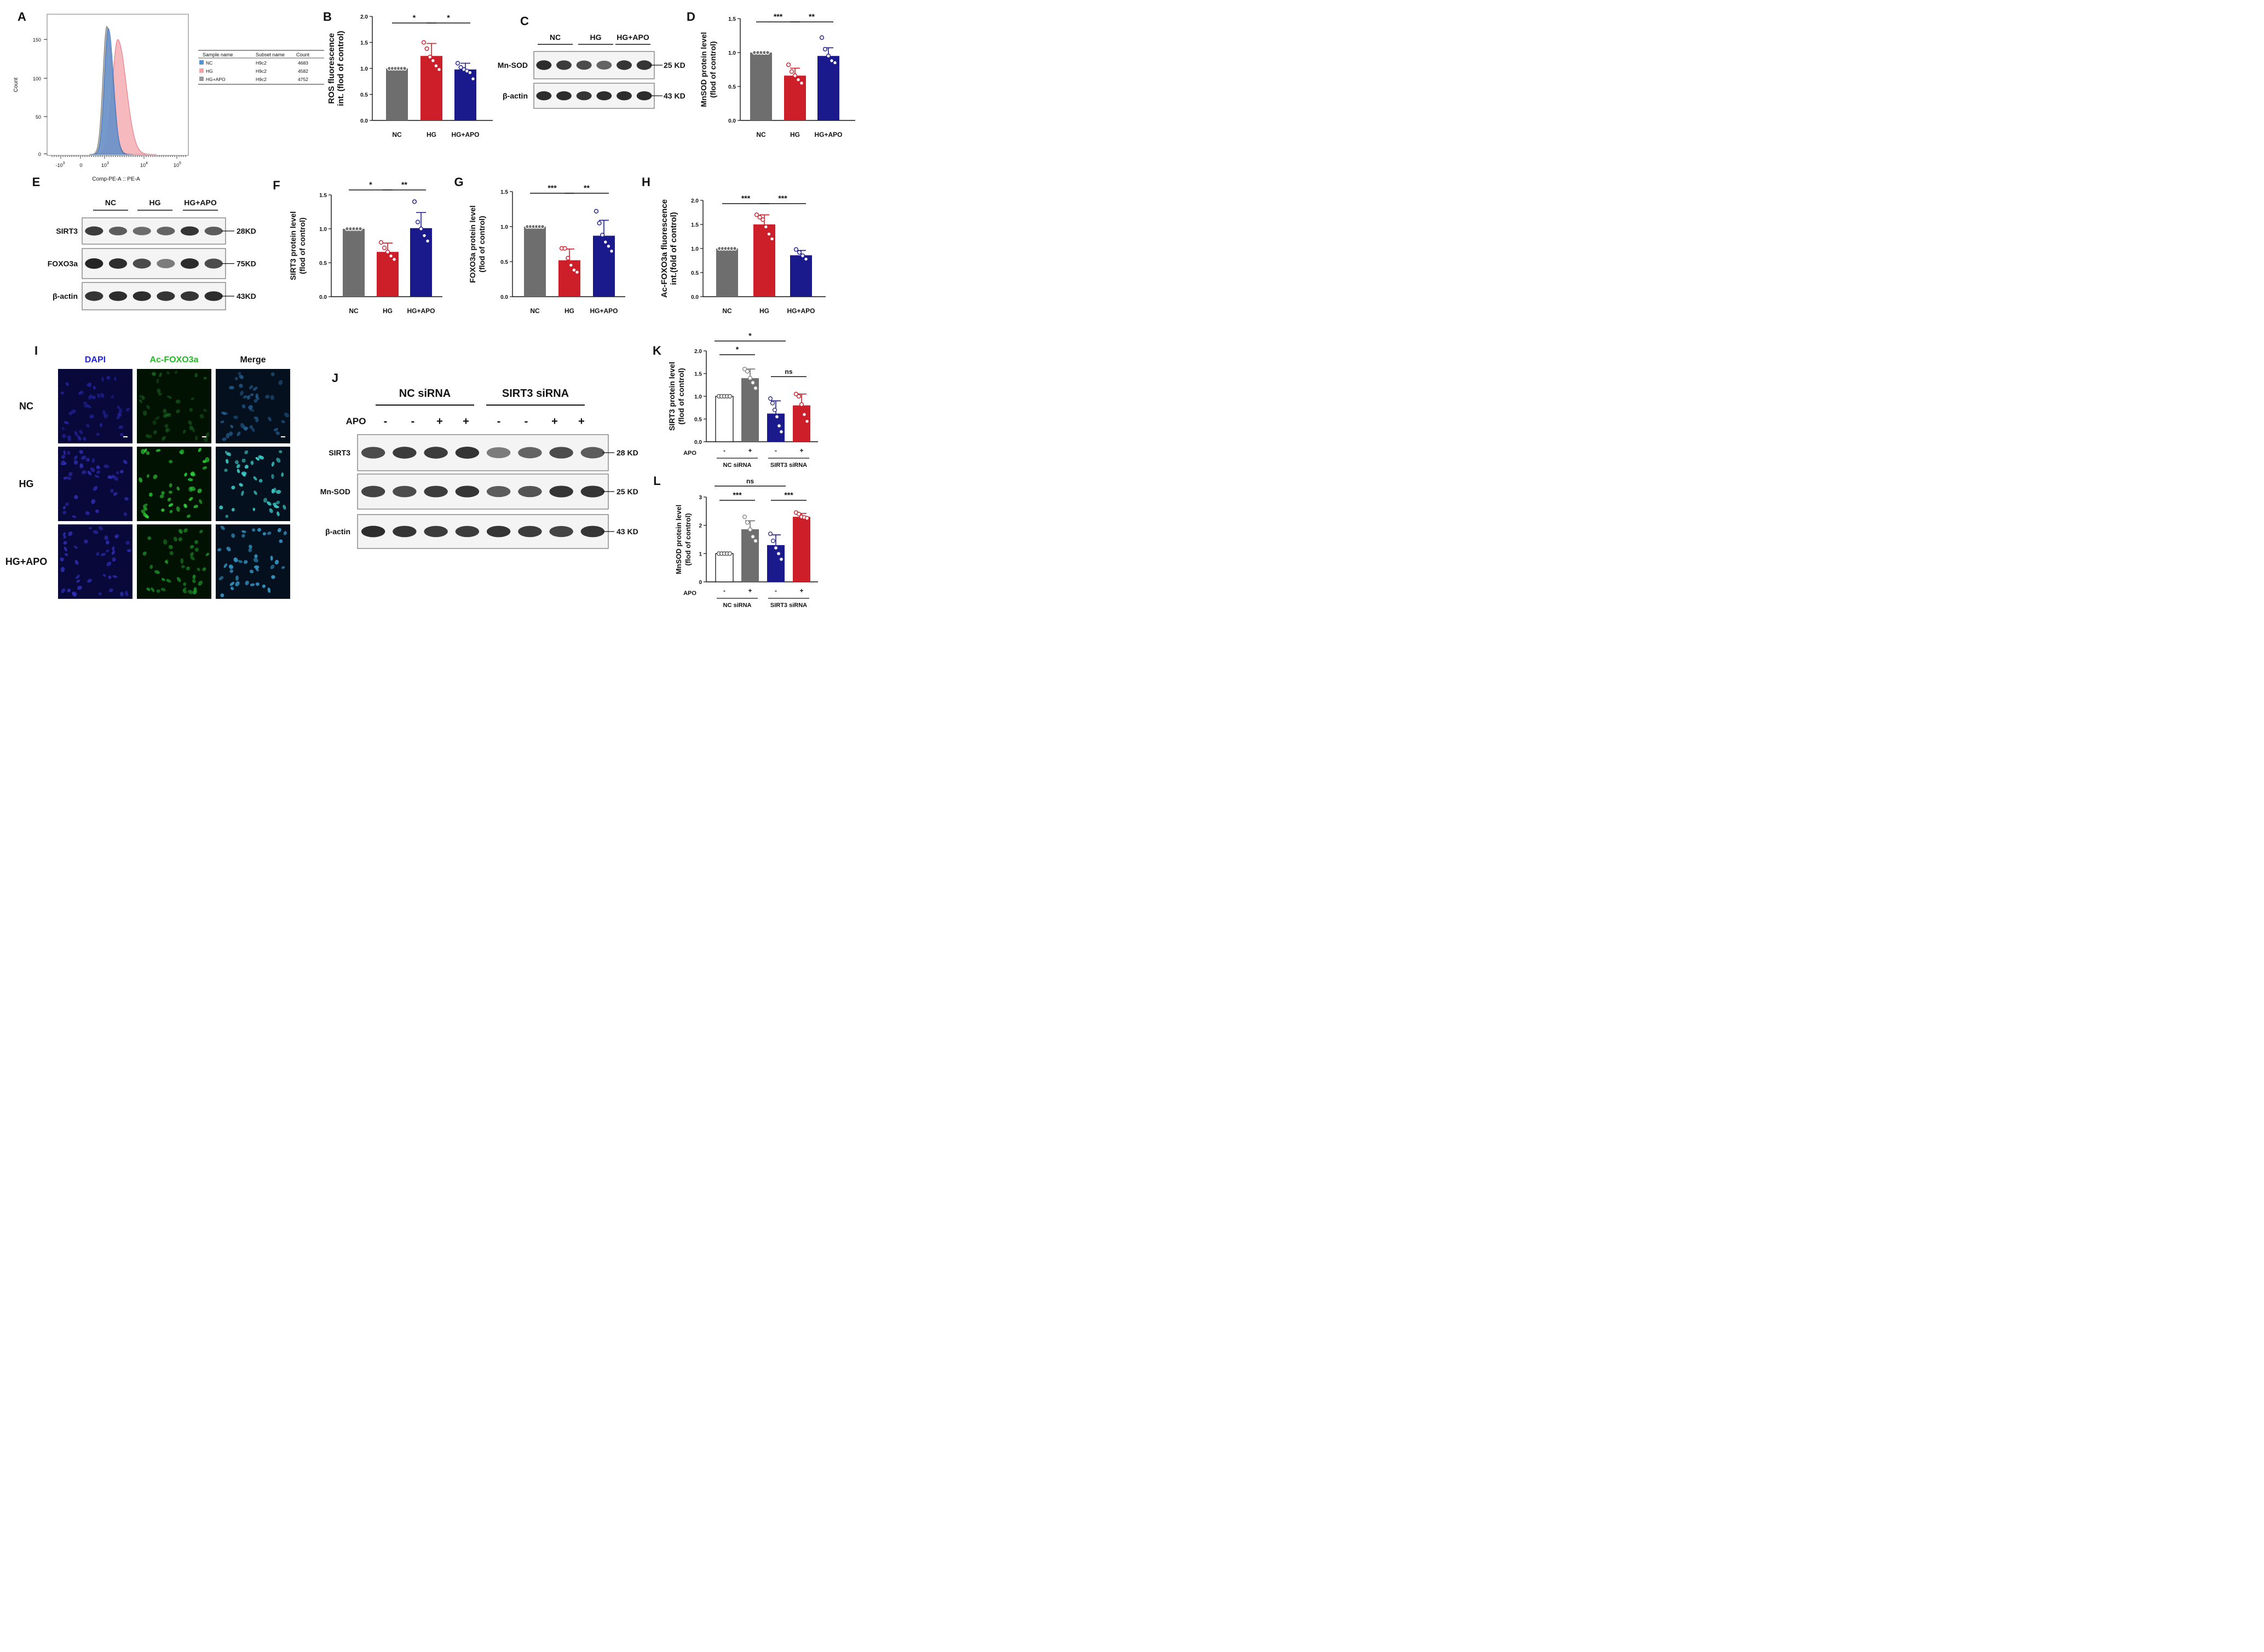  Describe the element at coordinates (201, 202) in the screenshot. I see `blot-e-group-label: HG+APO` at that location.